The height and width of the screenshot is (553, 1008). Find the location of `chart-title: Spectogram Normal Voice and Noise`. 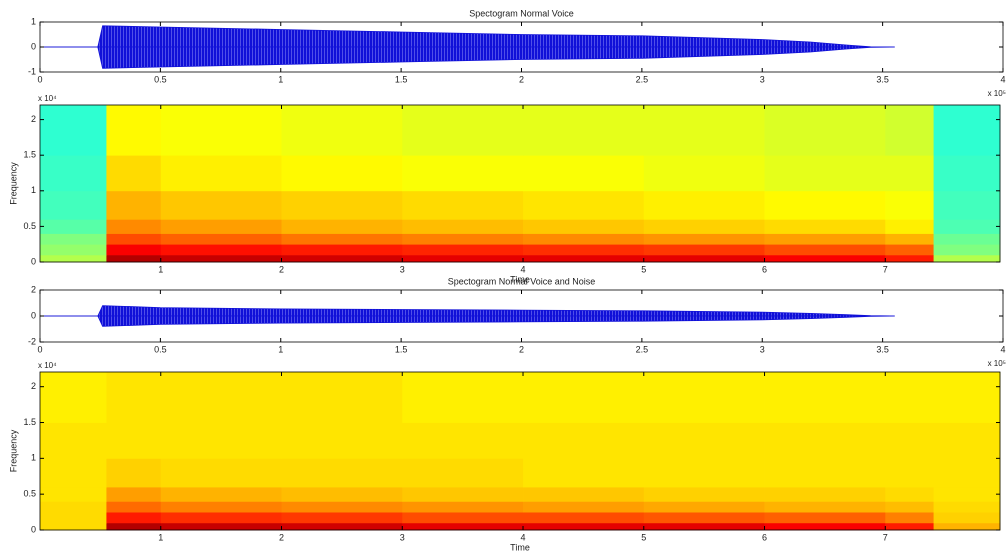

chart-title: Spectogram Normal Voice and Noise is located at coordinates (522, 281).